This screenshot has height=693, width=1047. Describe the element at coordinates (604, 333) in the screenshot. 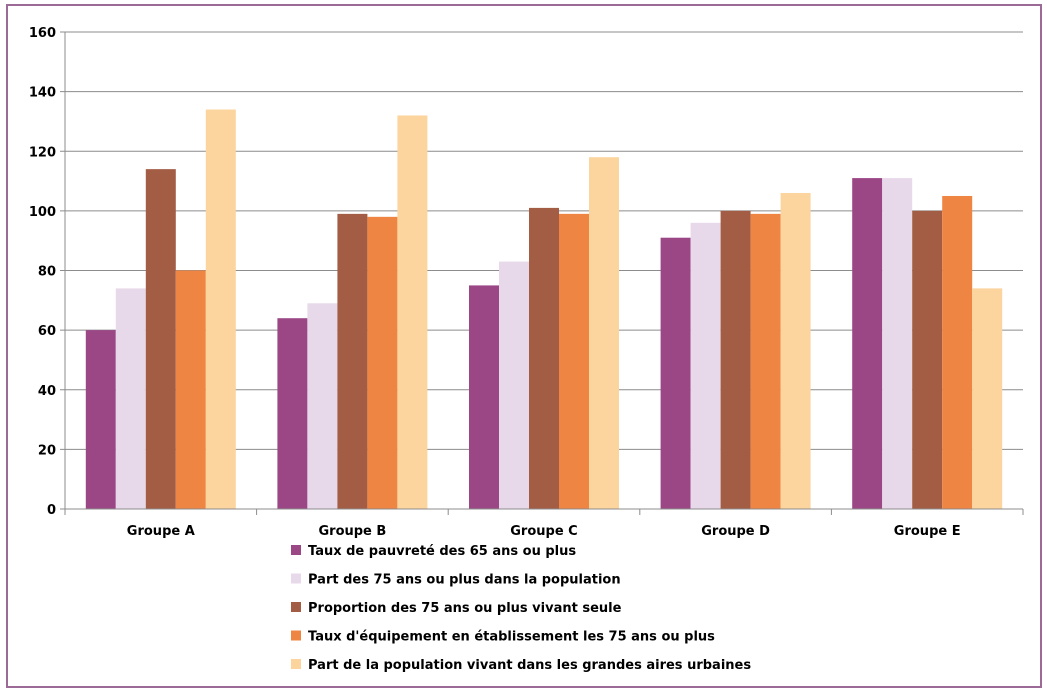

I see `bar-series-5-groupe-c` at that location.